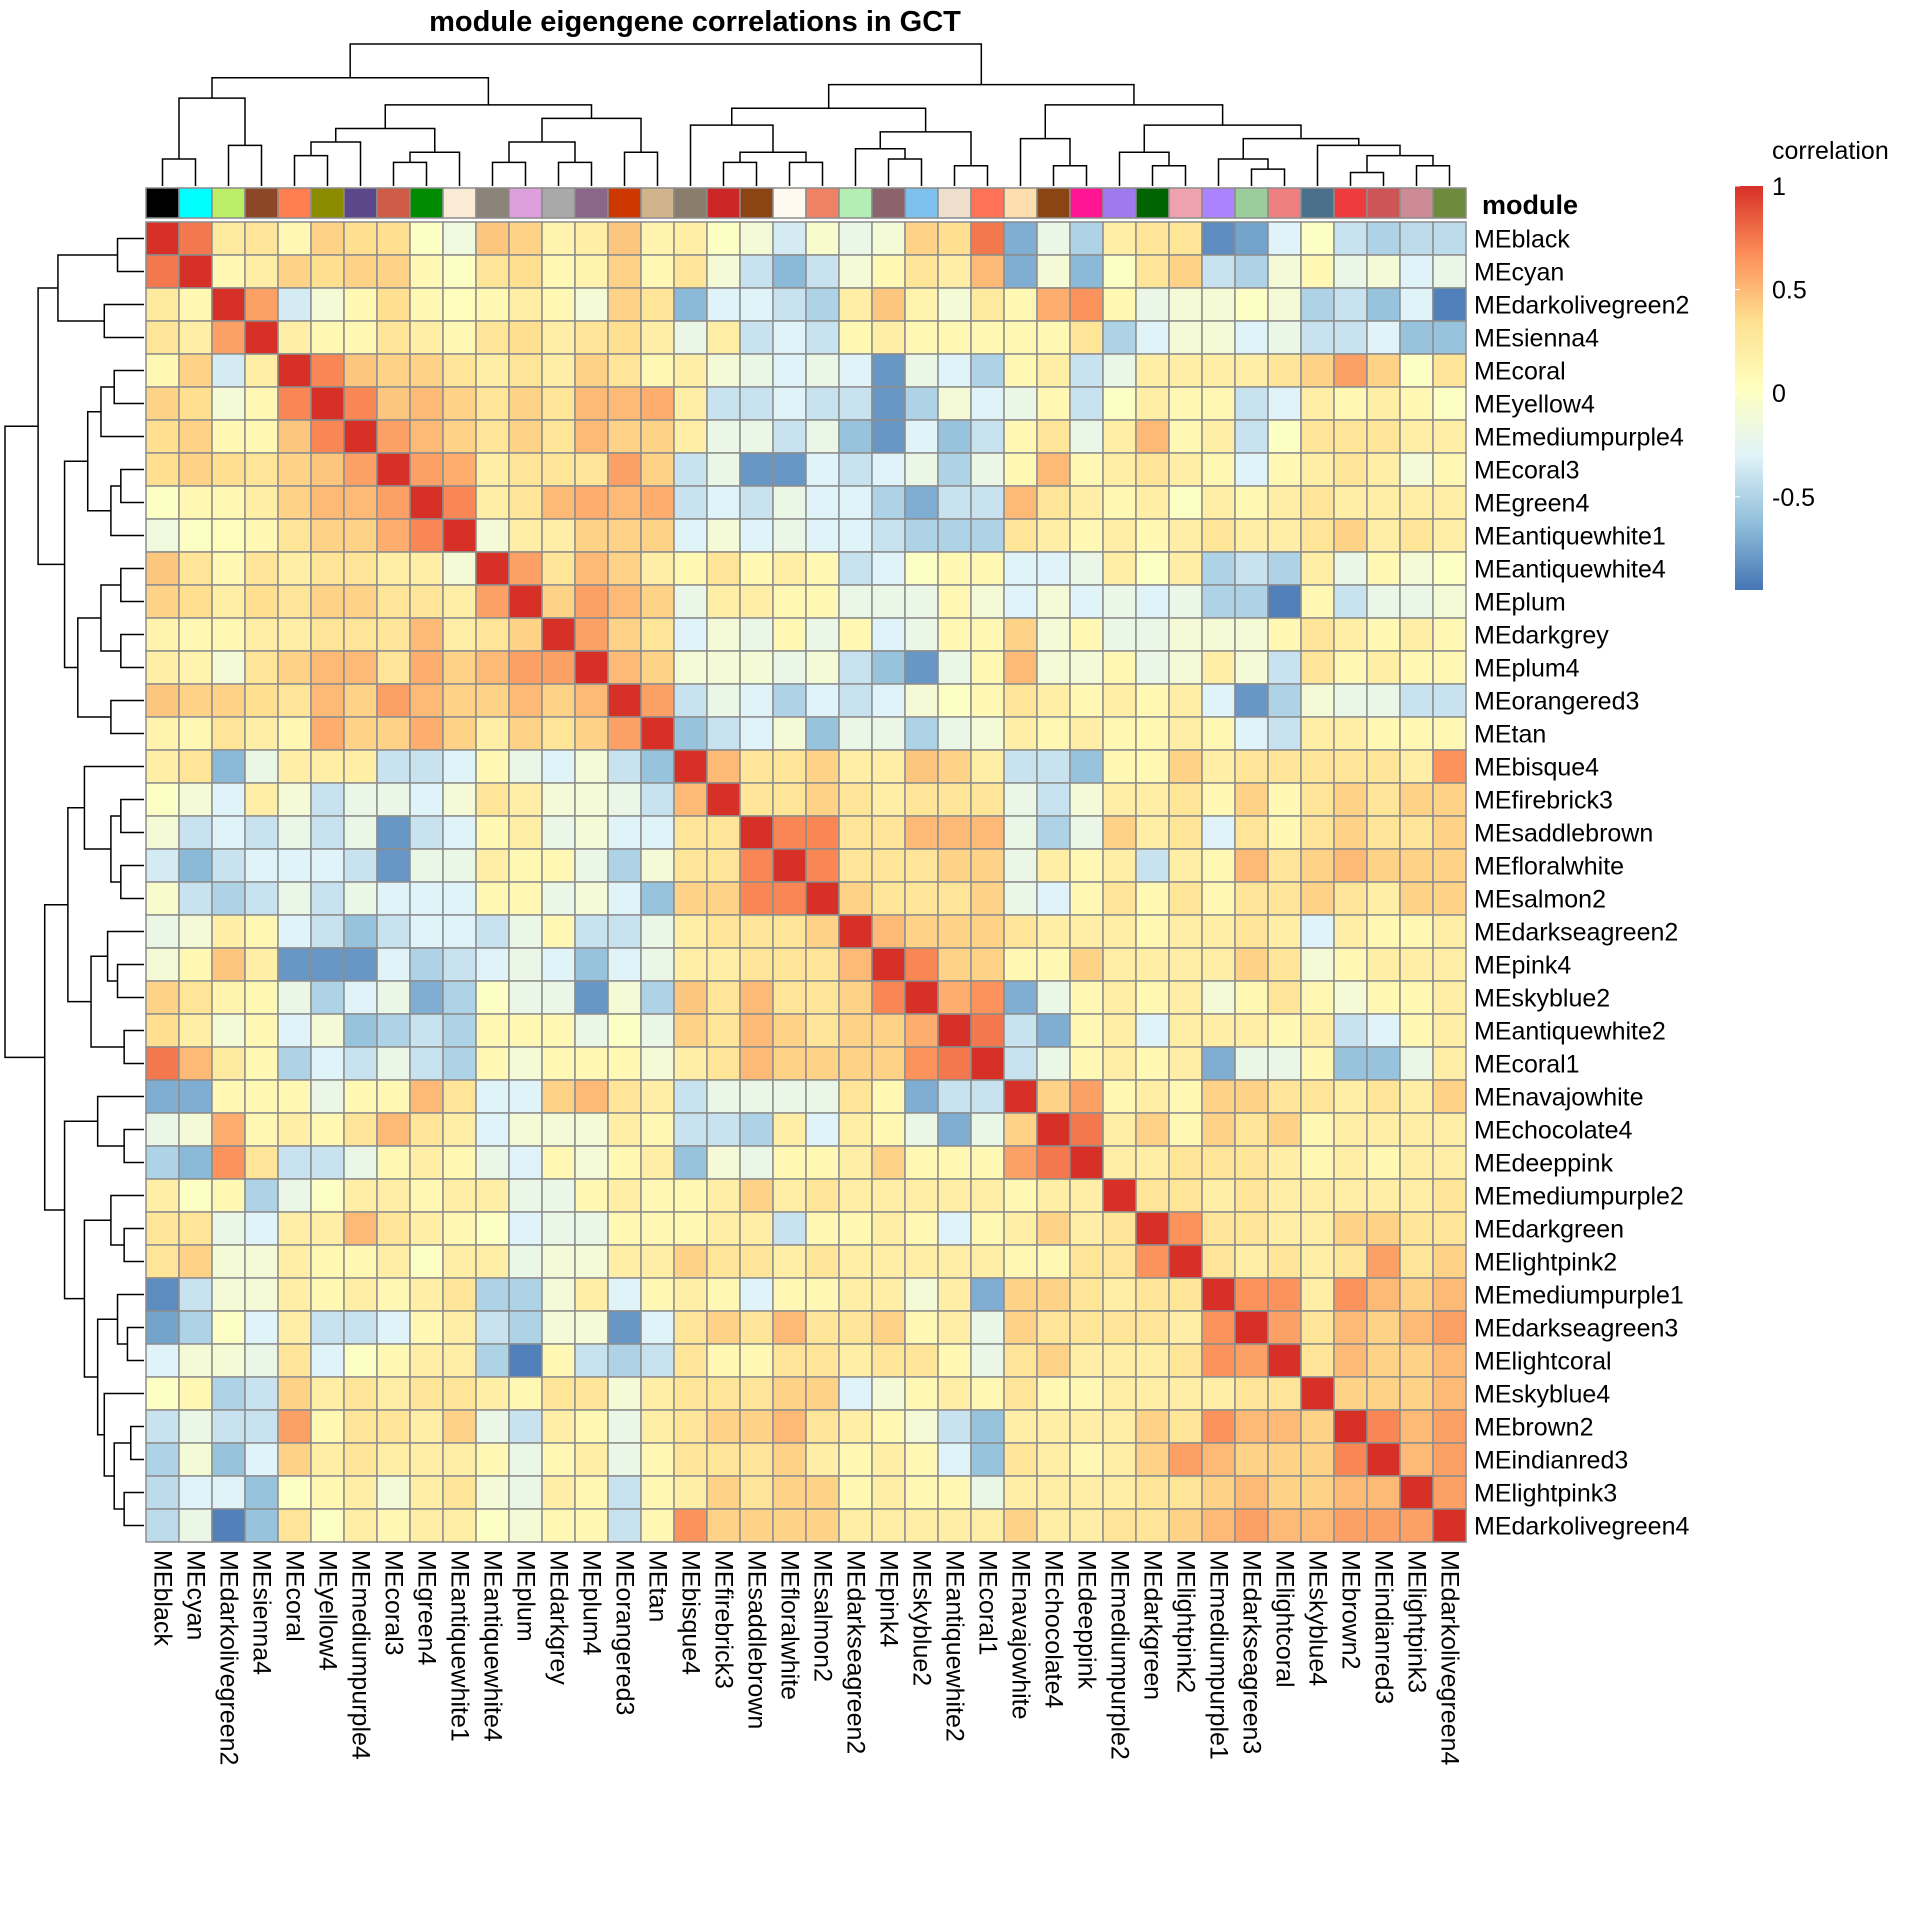 This screenshot has height=1920, width=1920. Describe the element at coordinates (229, 1657) in the screenshot. I see `column-label: MEdarkolivegreen2` at that location.